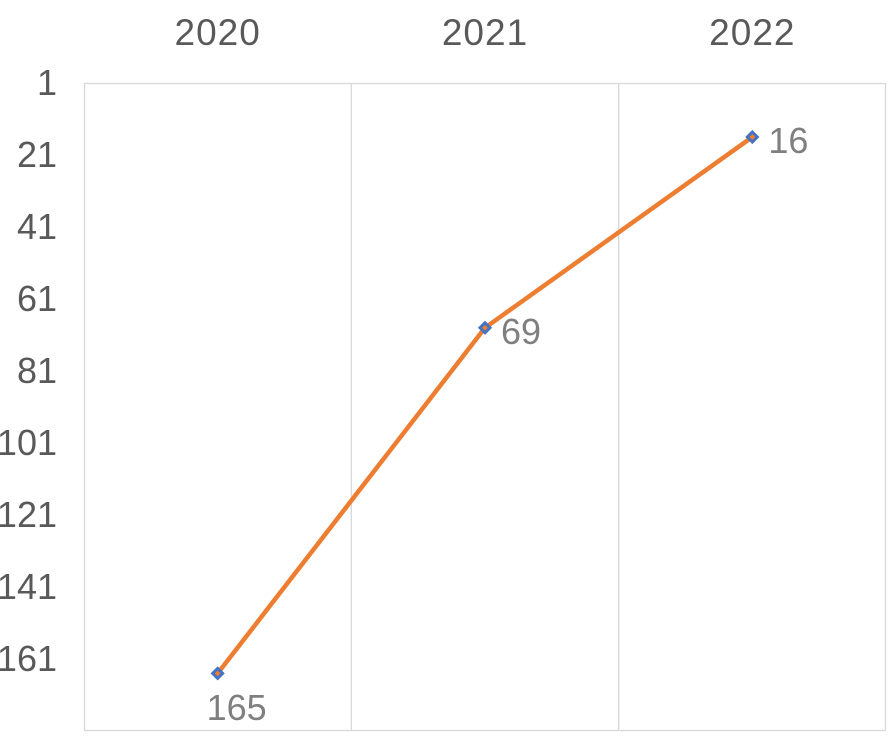  Describe the element at coordinates (28, 514) in the screenshot. I see `y-axis-tick-label: 121` at that location.